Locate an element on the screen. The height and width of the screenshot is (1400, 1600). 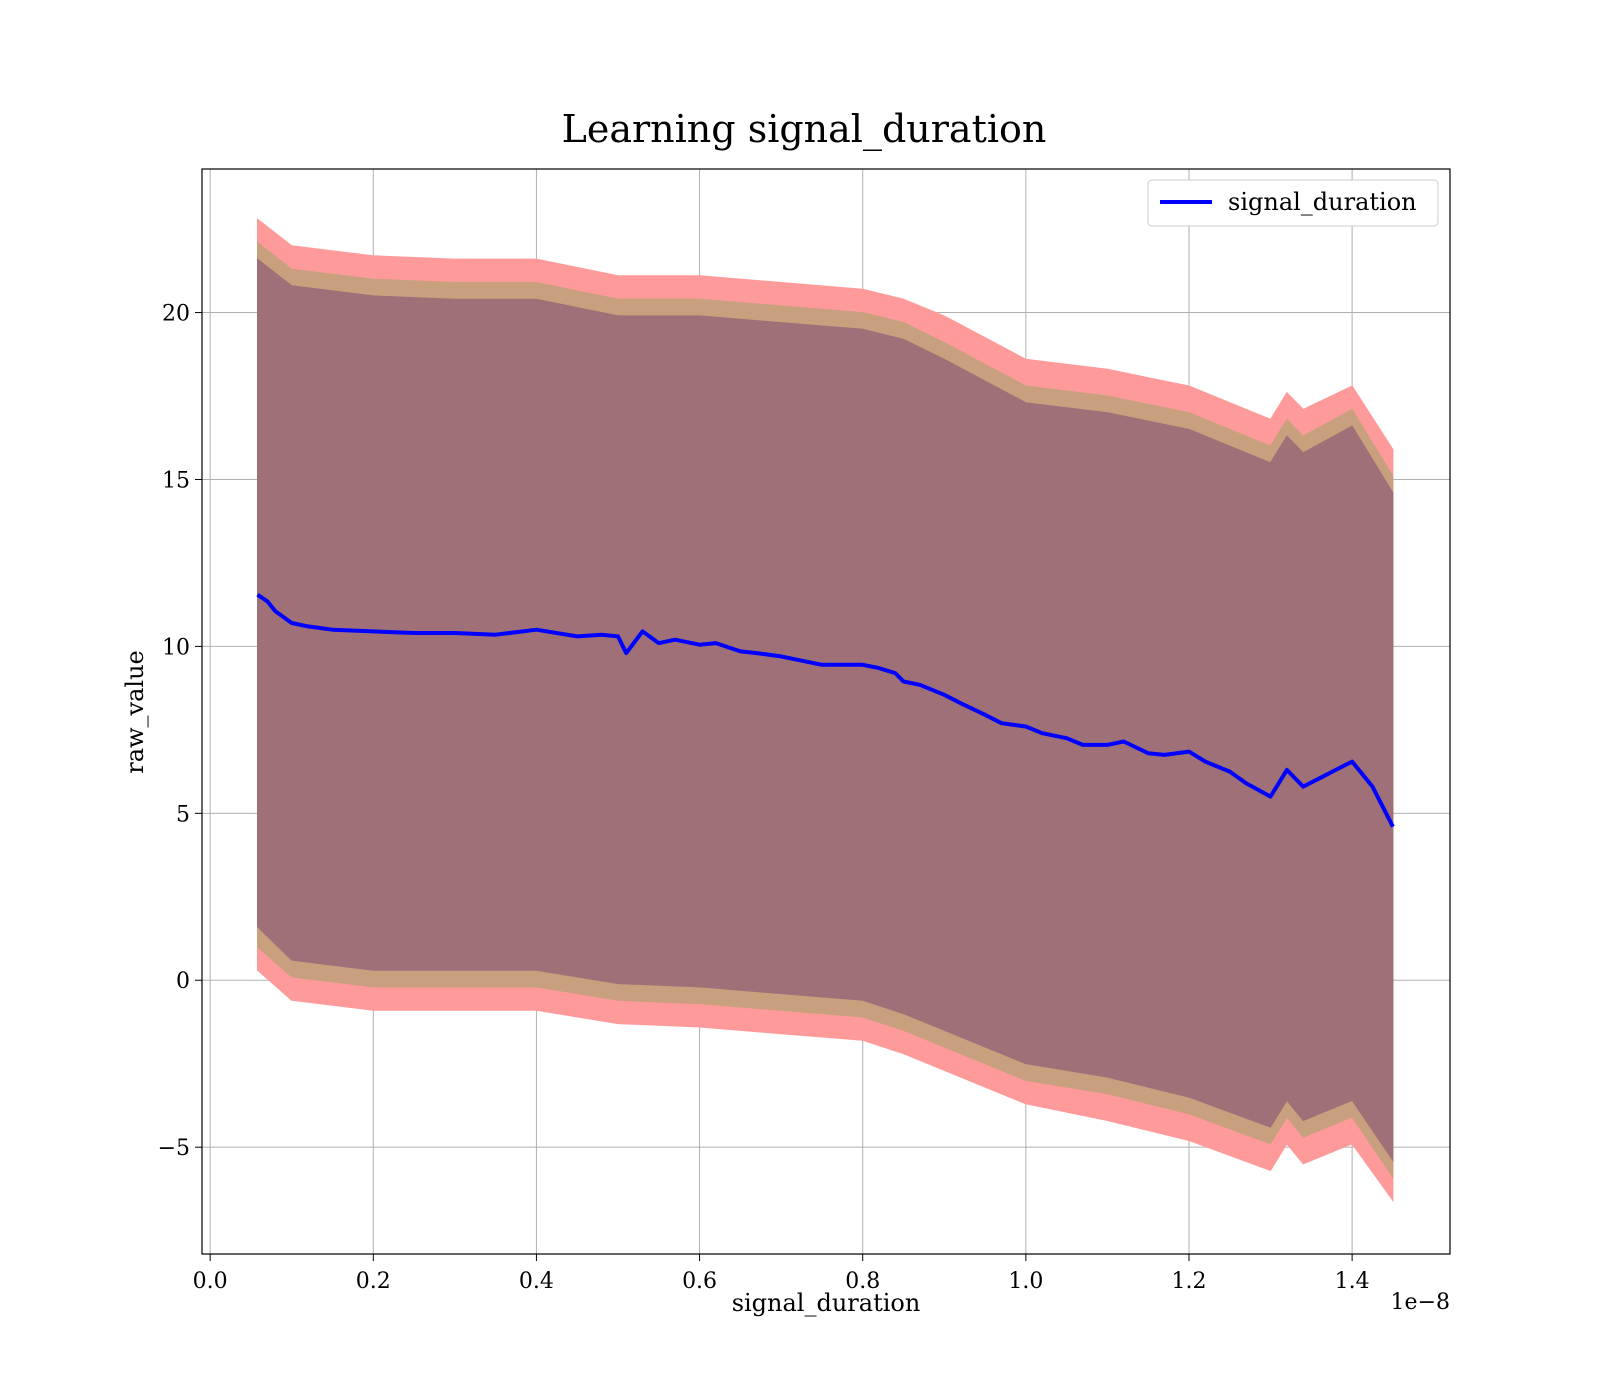
x-tick-label: 0.0 is located at coordinates (210, 1281).